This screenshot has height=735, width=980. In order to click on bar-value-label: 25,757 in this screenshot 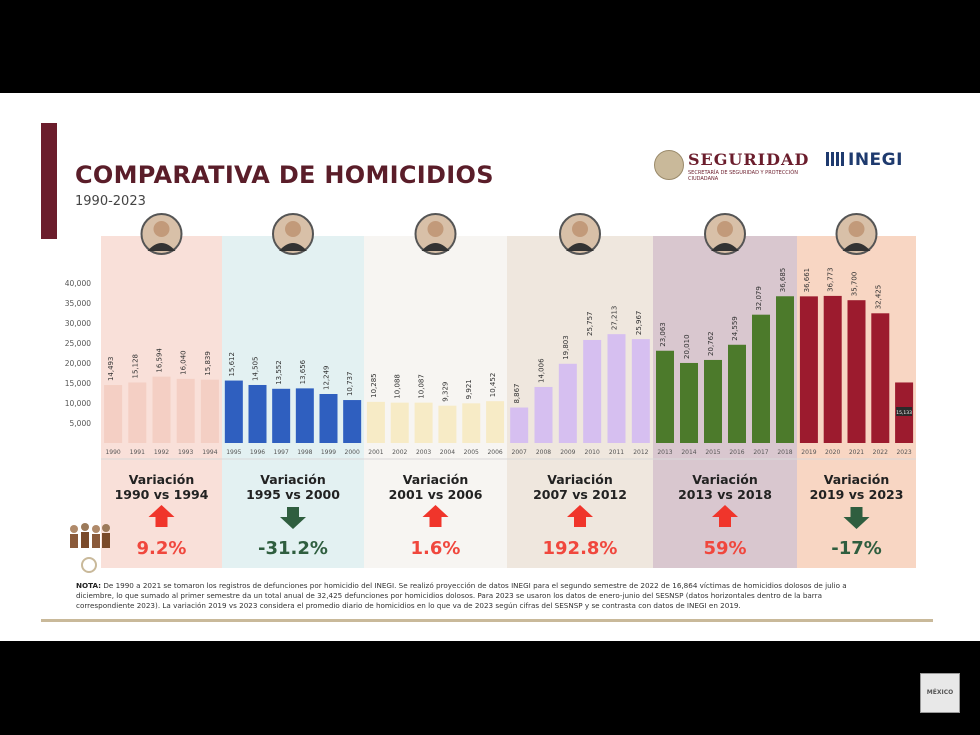, I will do `click(590, 323)`.